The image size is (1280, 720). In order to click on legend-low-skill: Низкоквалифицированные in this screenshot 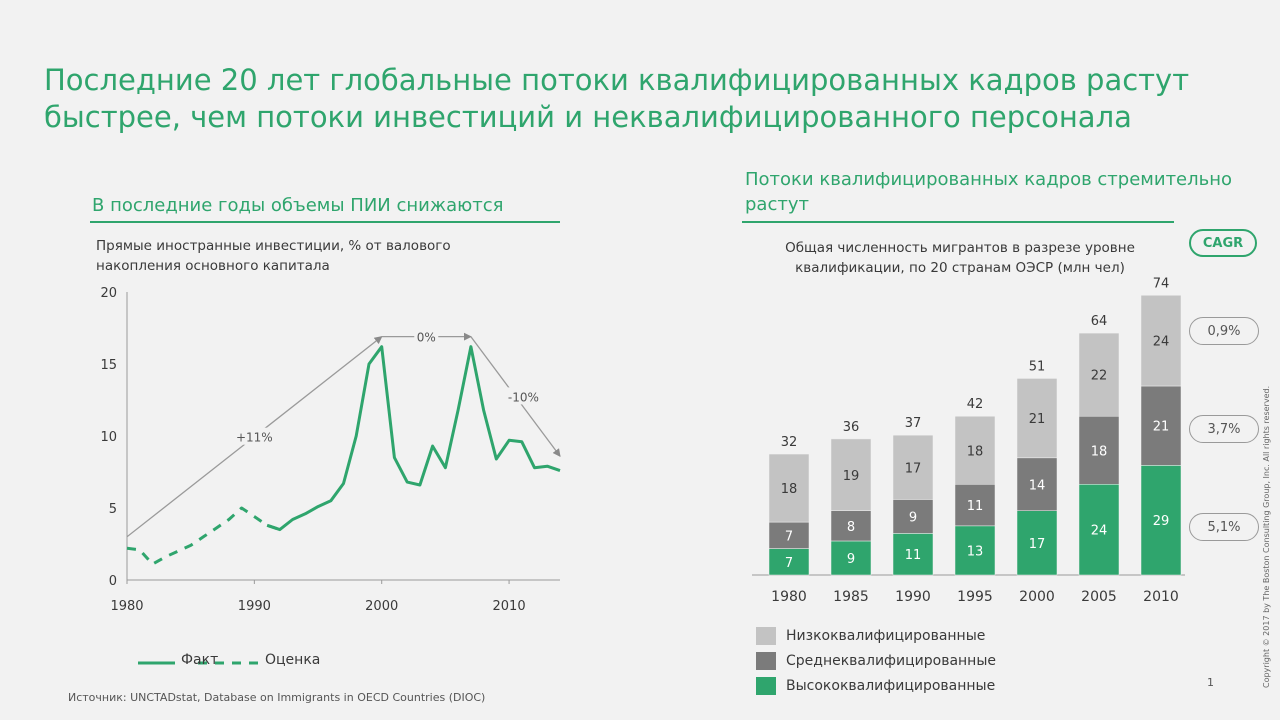, I will do `click(870, 636)`.